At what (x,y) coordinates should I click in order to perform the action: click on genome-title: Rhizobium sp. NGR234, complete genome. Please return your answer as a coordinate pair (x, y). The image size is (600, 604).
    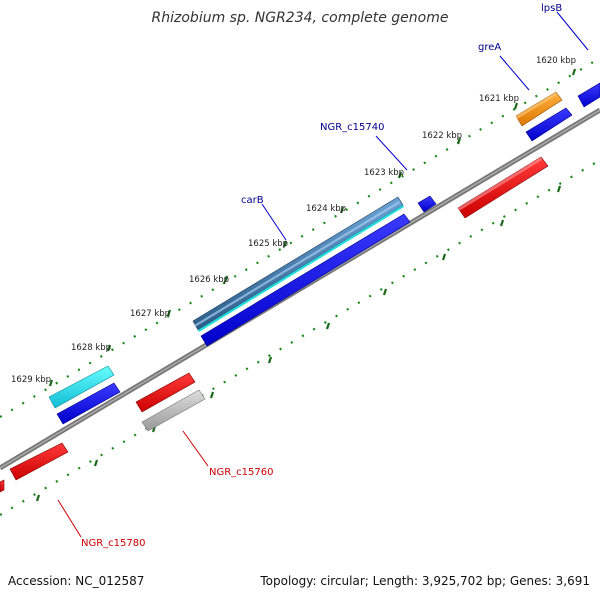
    Looking at the image, I should click on (300, 18).